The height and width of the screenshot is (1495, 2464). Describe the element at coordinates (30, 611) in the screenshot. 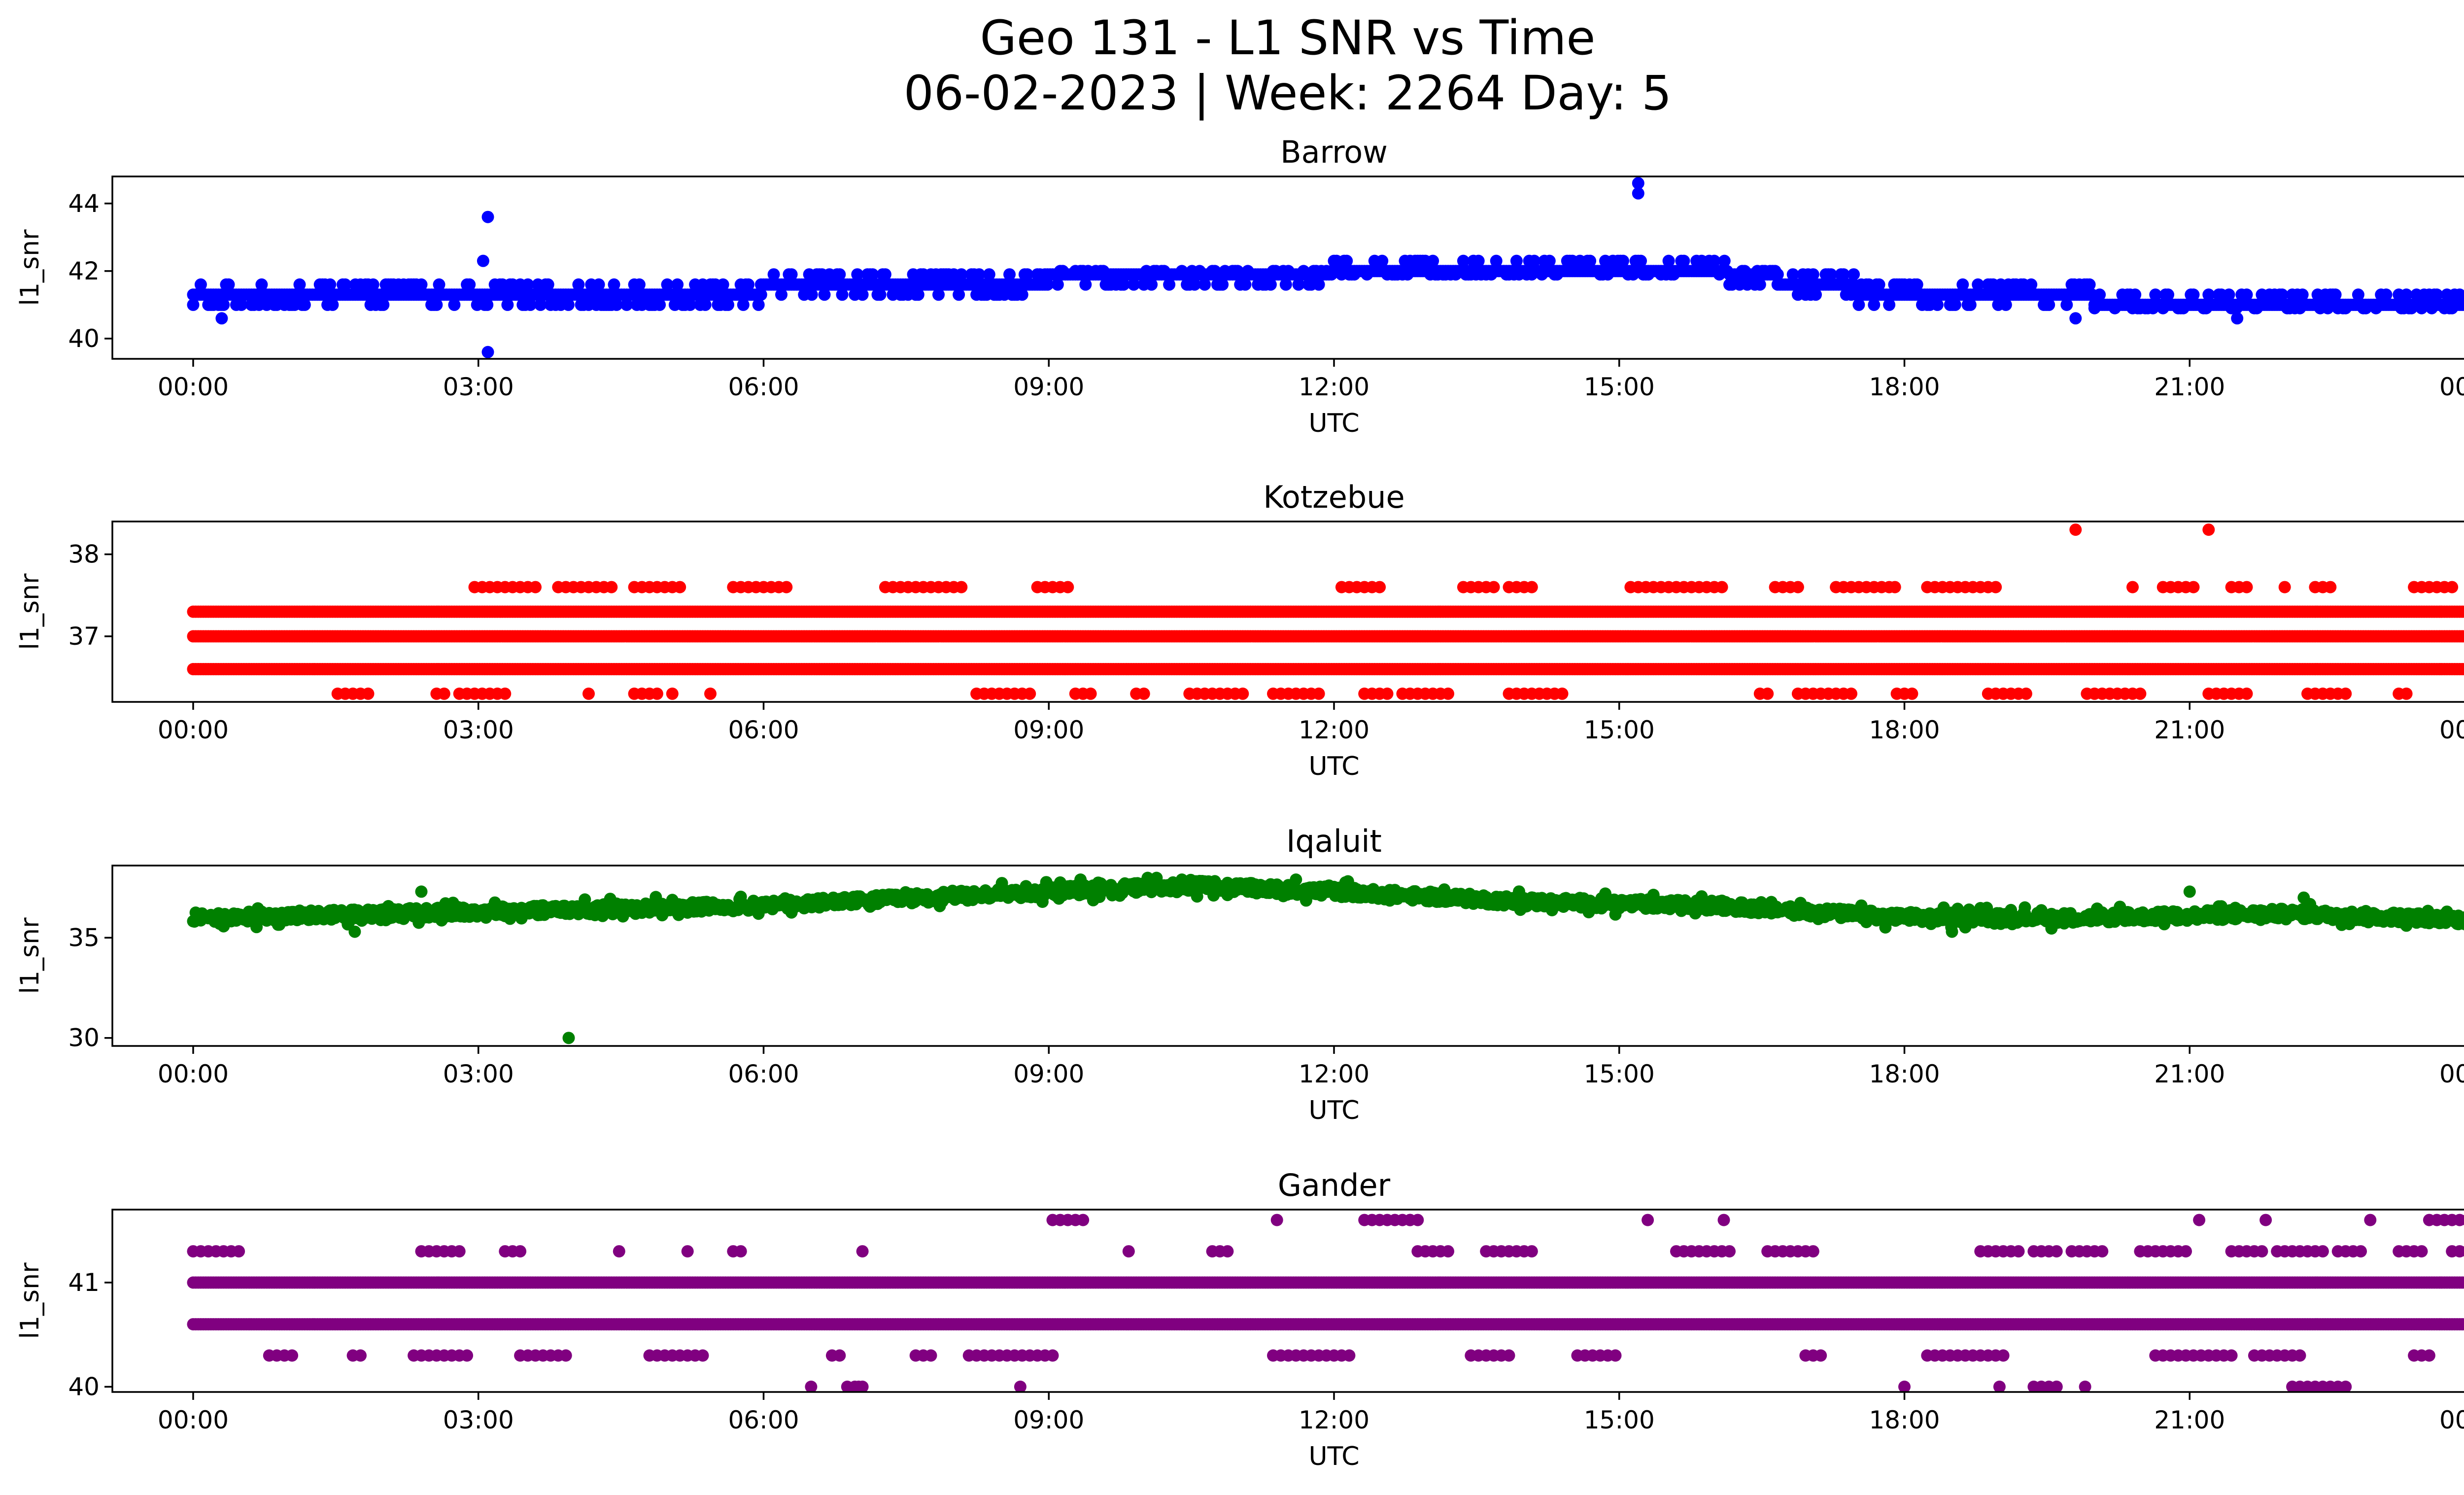

I see `kotzebue-y-axis-label: l1_snr` at that location.